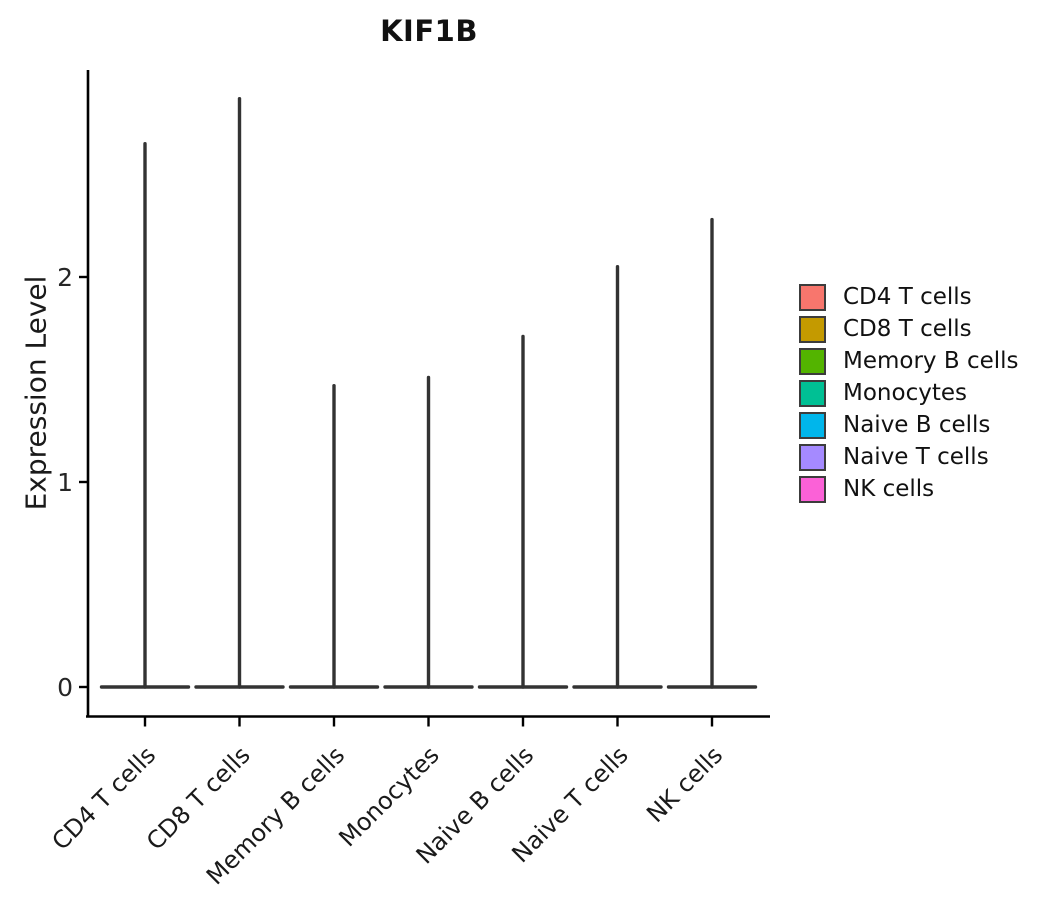 The image size is (1050, 900). Describe the element at coordinates (429, 31) in the screenshot. I see `chart-title: KIF1B` at that location.